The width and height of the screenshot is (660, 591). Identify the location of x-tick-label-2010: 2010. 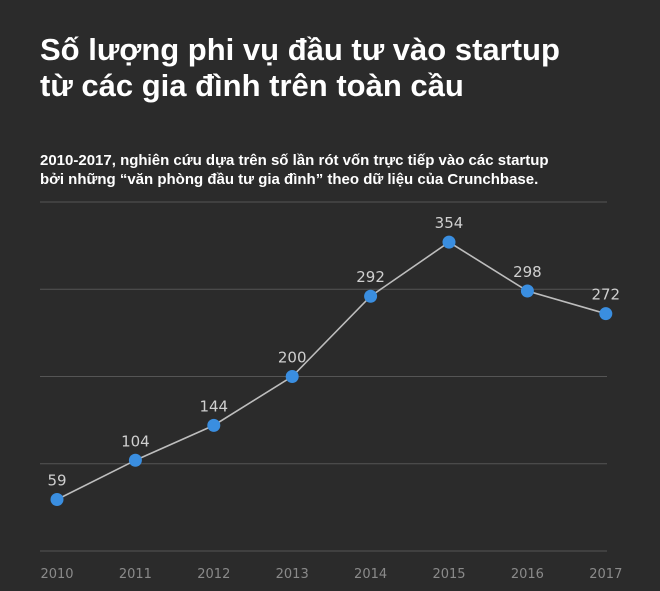
(56, 574).